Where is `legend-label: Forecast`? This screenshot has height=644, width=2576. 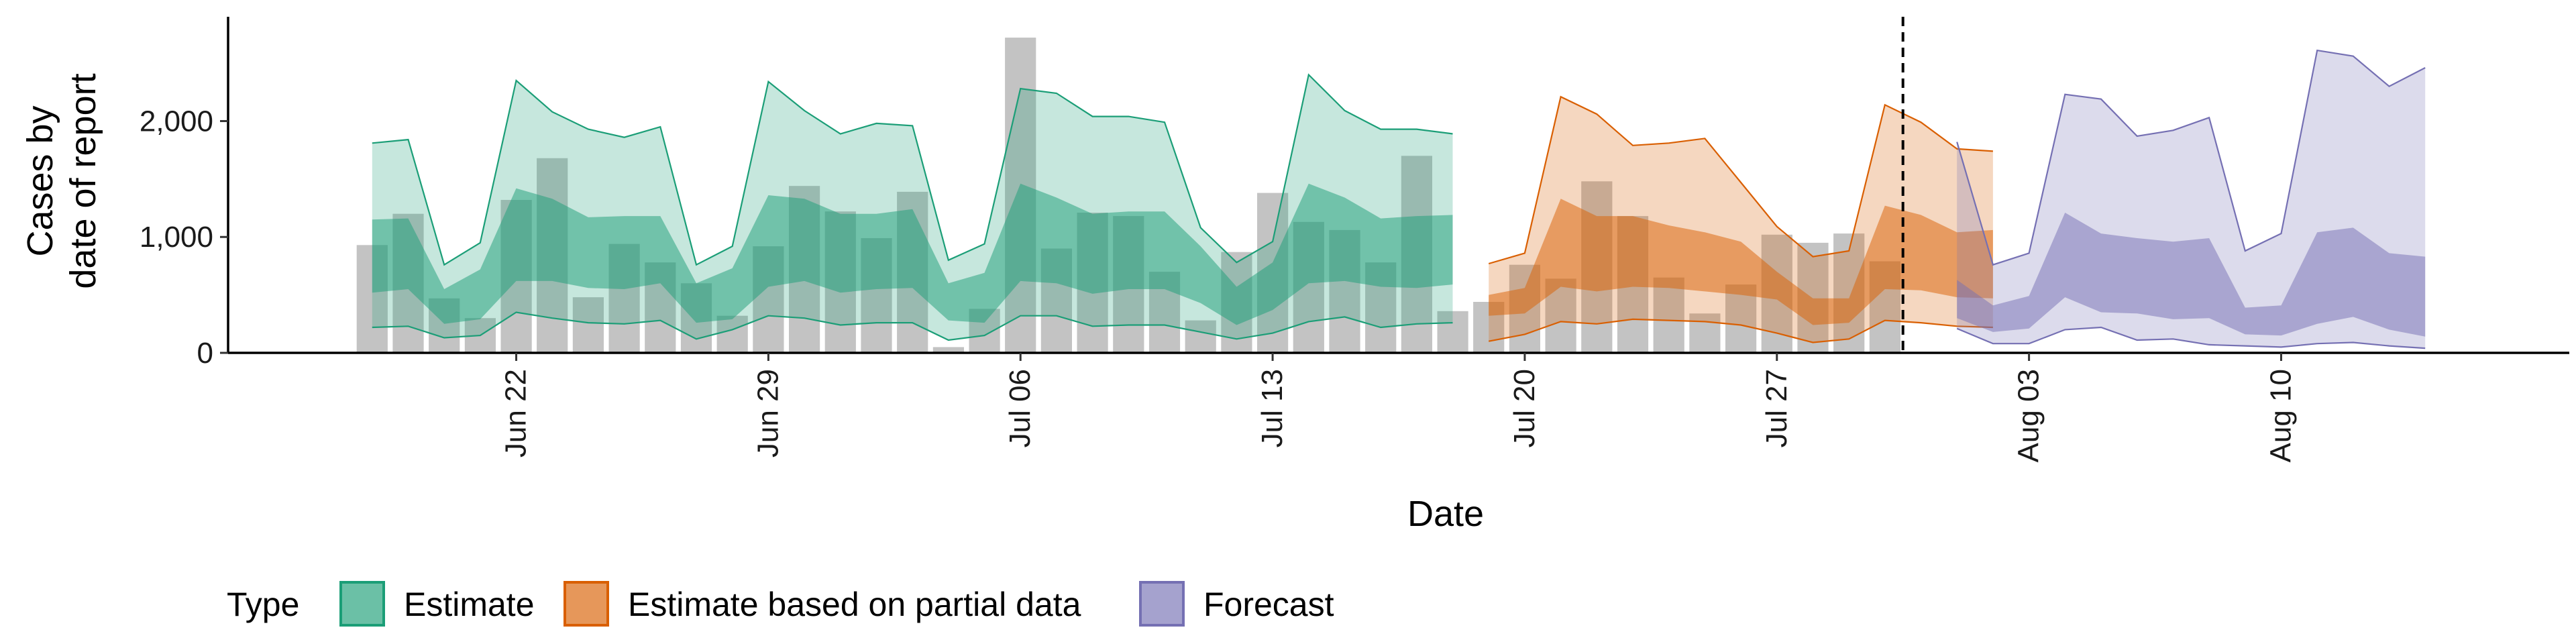
legend-label: Forecast is located at coordinates (1268, 604).